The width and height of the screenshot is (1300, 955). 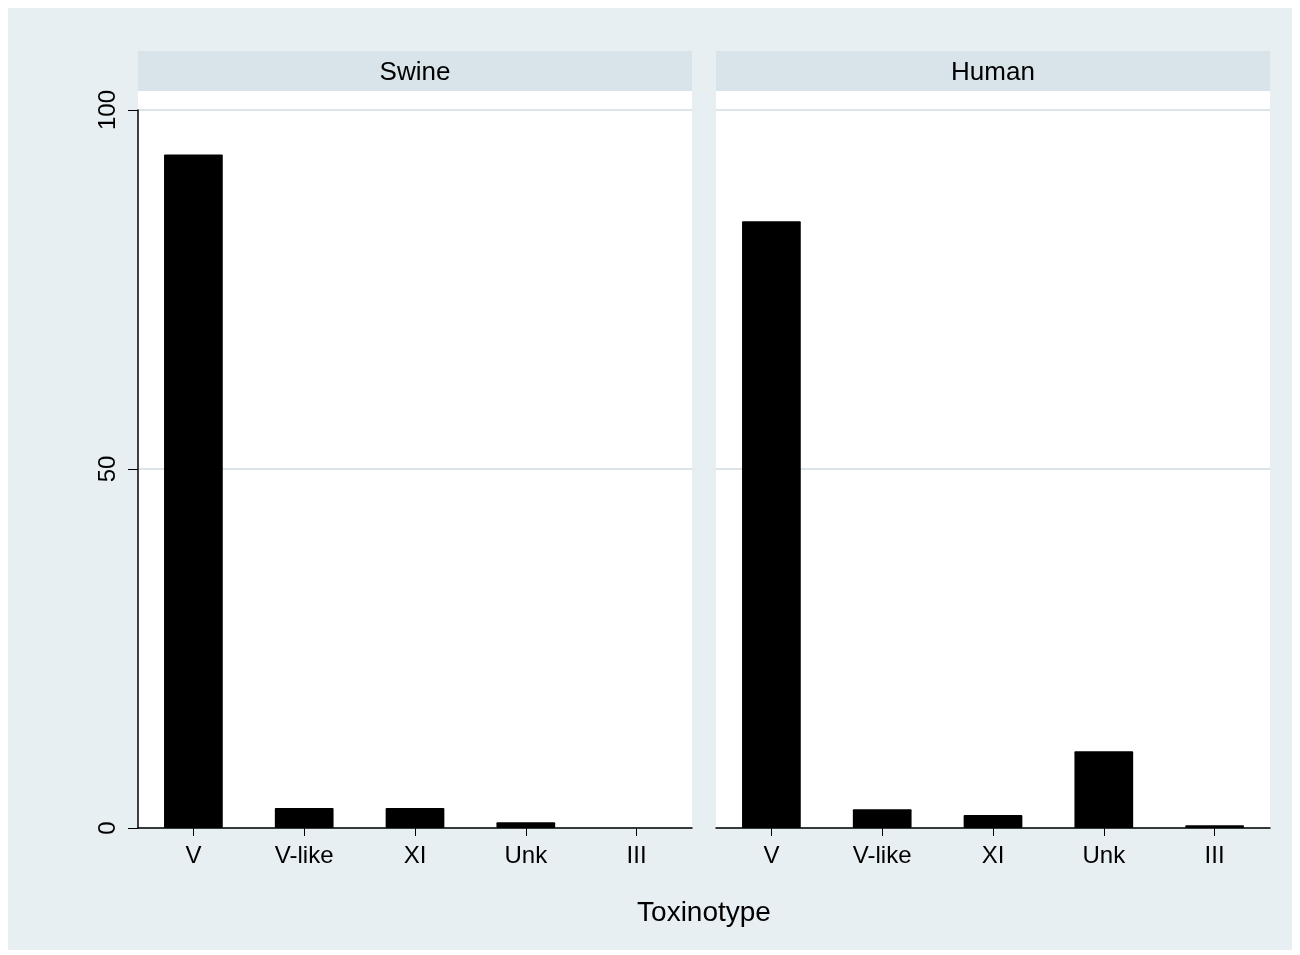 I want to click on y-tick-label: 50, so click(x=106, y=469).